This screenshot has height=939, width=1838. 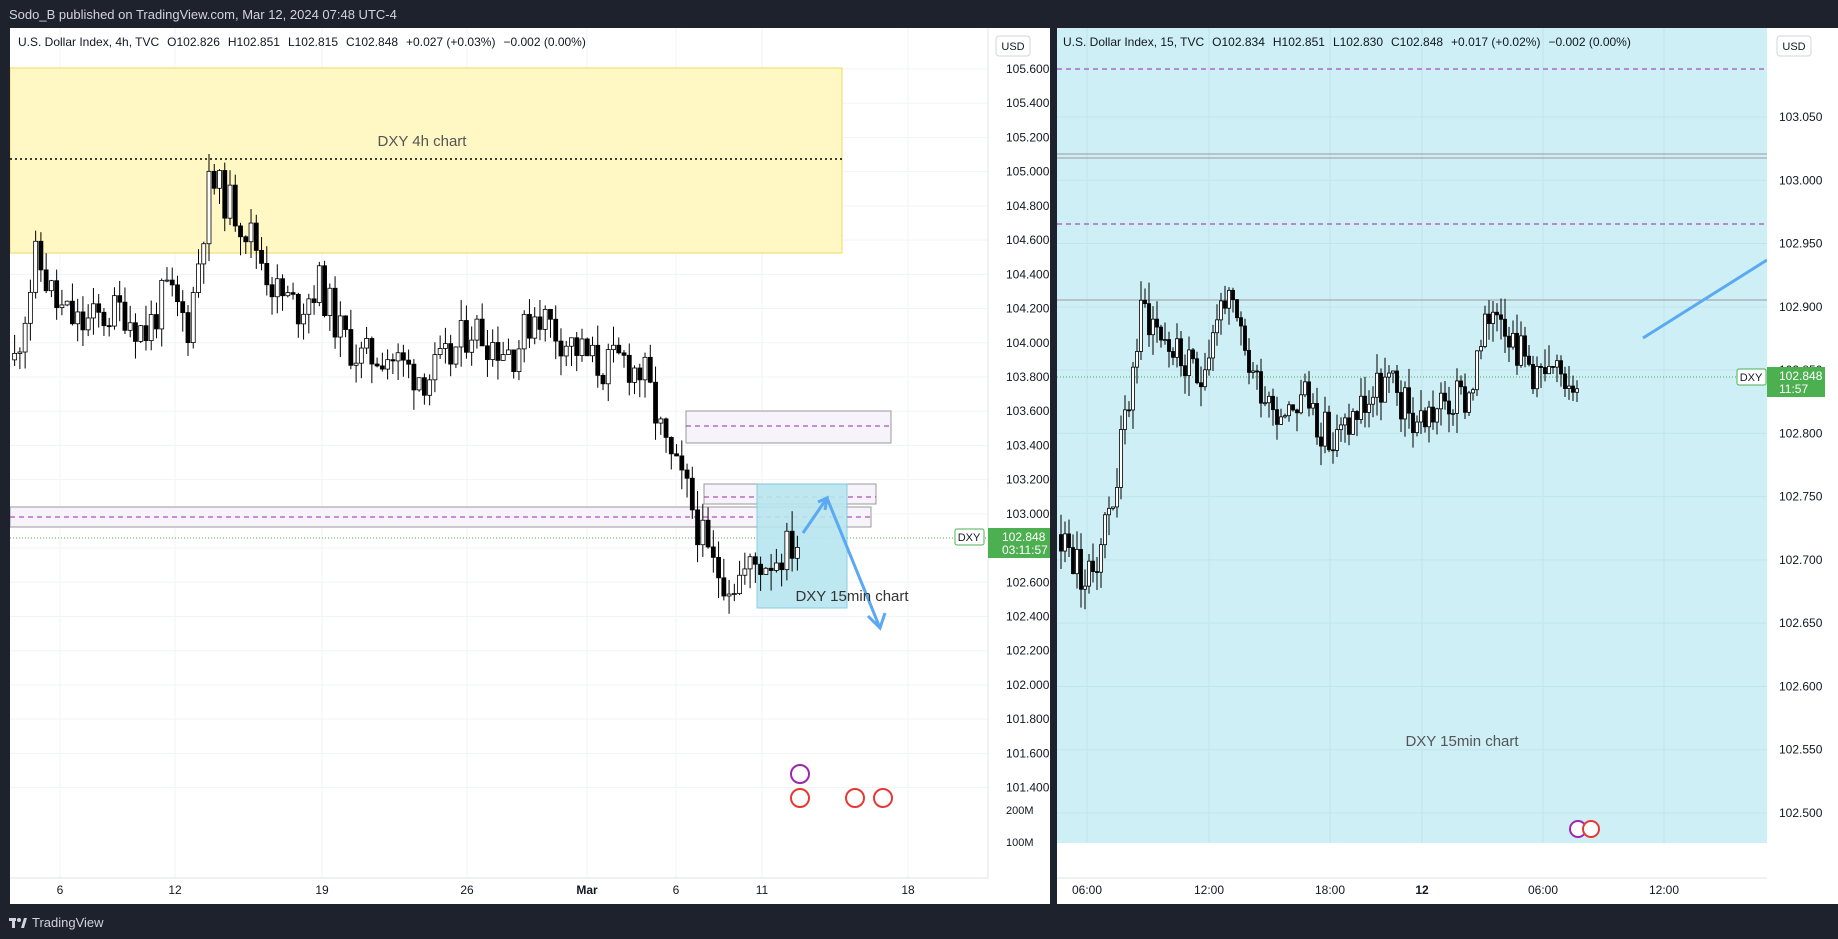 What do you see at coordinates (1028, 309) in the screenshot?
I see `y-tick-label: 104.200` at bounding box center [1028, 309].